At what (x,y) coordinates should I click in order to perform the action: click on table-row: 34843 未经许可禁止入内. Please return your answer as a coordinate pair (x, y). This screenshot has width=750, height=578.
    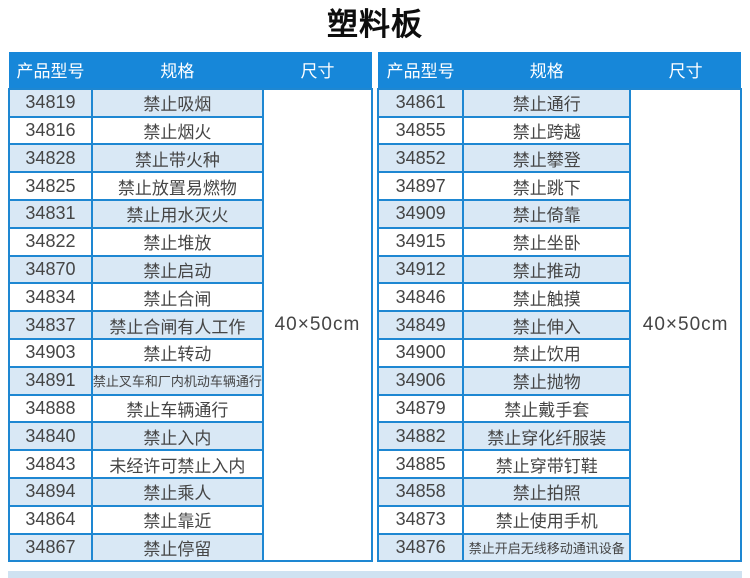
    Looking at the image, I should click on (190, 464).